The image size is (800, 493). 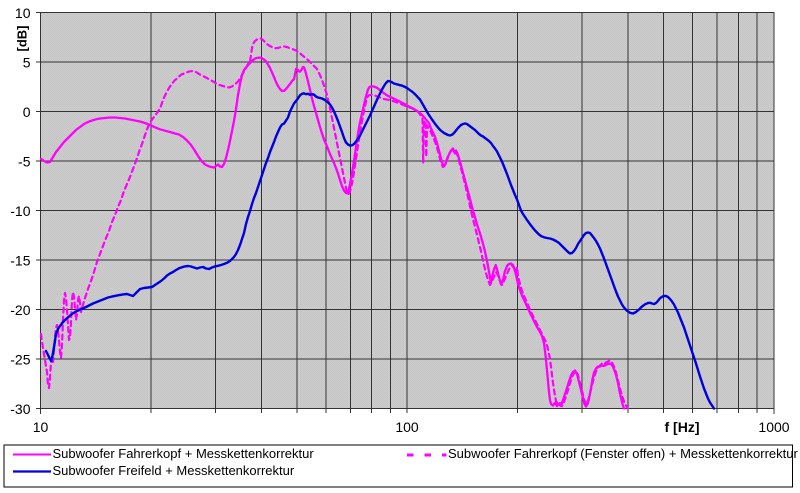 I want to click on svg-text: -30, so click(x=20, y=409).